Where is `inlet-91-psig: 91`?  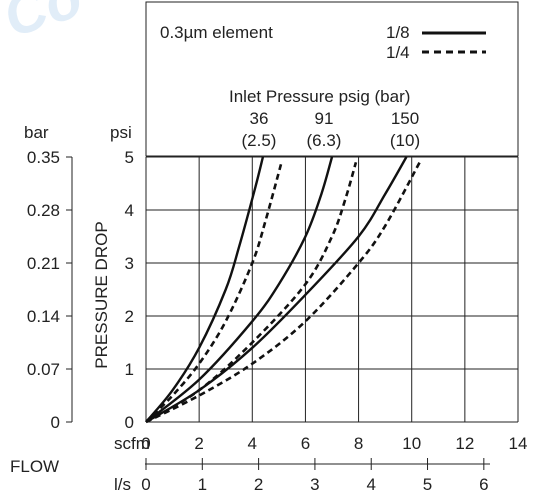 inlet-91-psig: 91 is located at coordinates (324, 118).